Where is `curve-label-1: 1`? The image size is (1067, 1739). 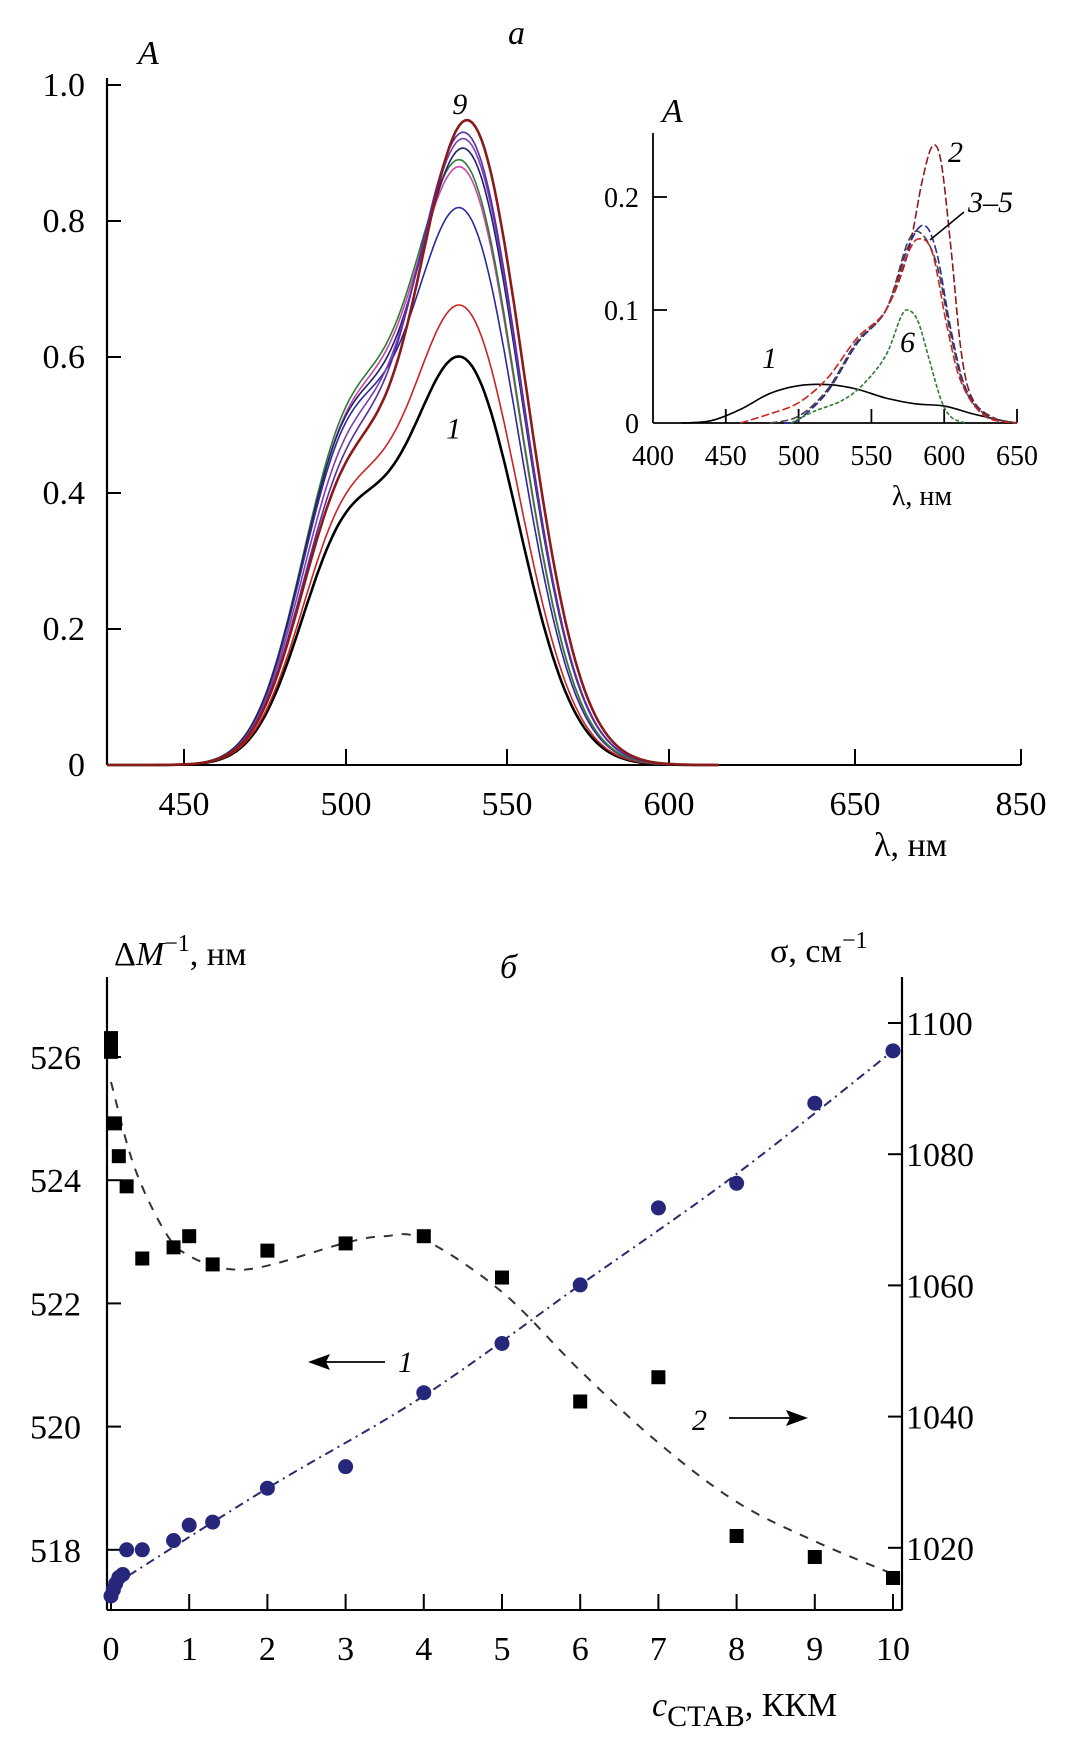 curve-label-1: 1 is located at coordinates (453, 429).